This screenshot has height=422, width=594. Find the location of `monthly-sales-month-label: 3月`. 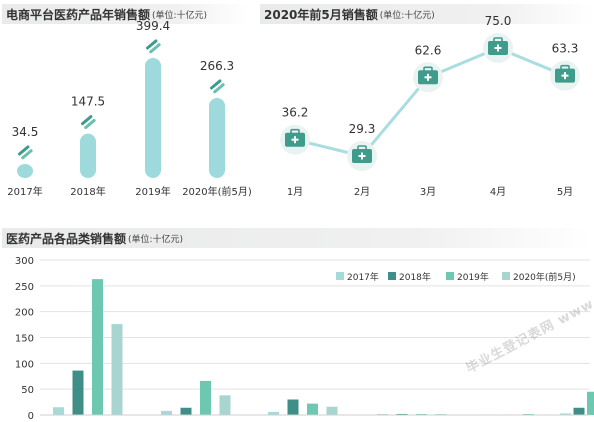

monthly-sales-month-label: 3月 is located at coordinates (428, 192).